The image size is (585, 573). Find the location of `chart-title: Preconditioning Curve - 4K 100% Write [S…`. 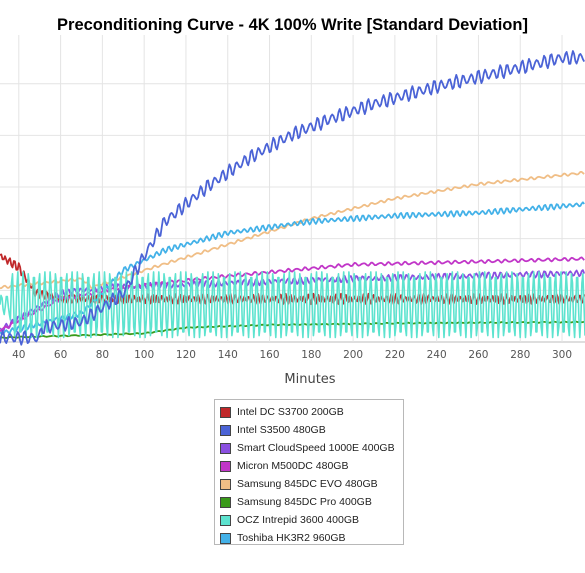

chart-title: Preconditioning Curve - 4K 100% Write [S… is located at coordinates (292, 25).